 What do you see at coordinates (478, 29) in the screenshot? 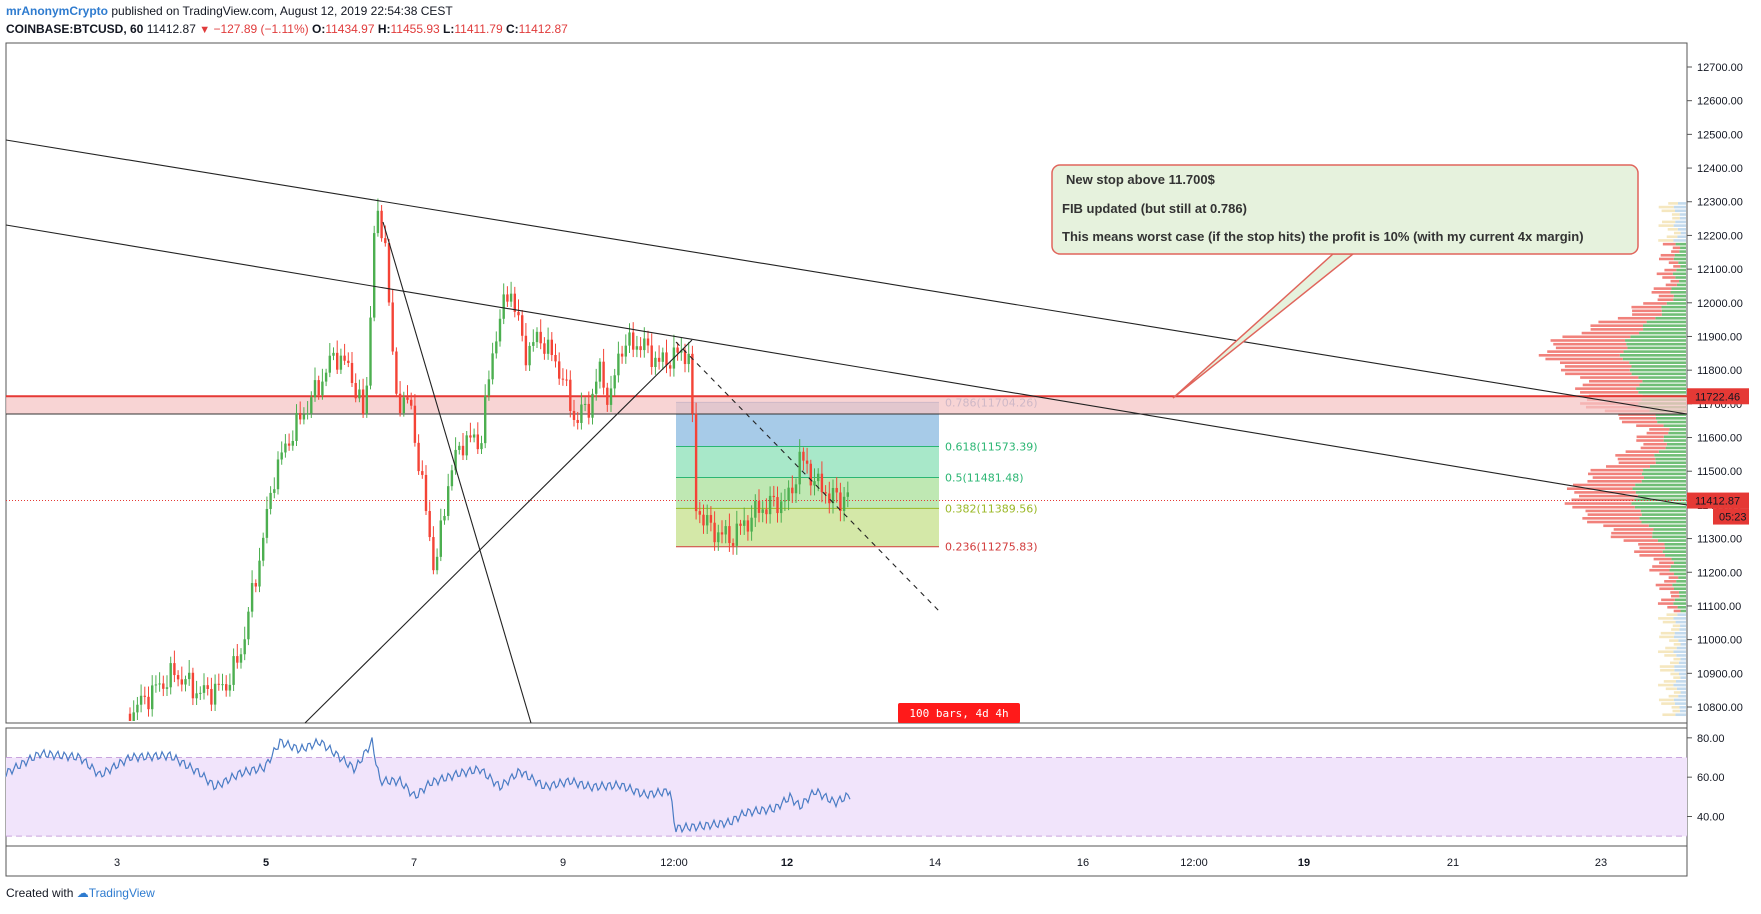
I see `low-value: 11411.79` at bounding box center [478, 29].